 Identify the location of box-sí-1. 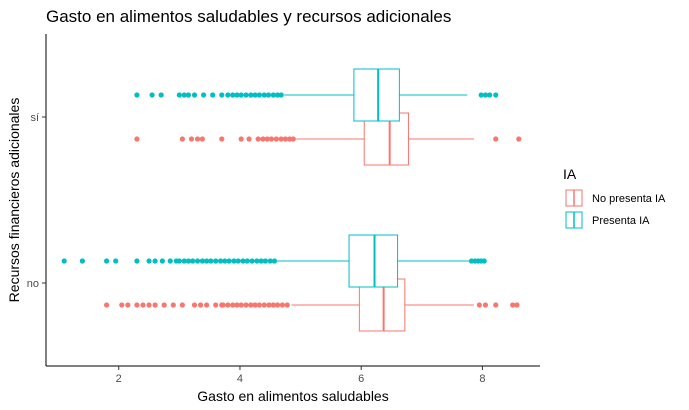
(376, 95).